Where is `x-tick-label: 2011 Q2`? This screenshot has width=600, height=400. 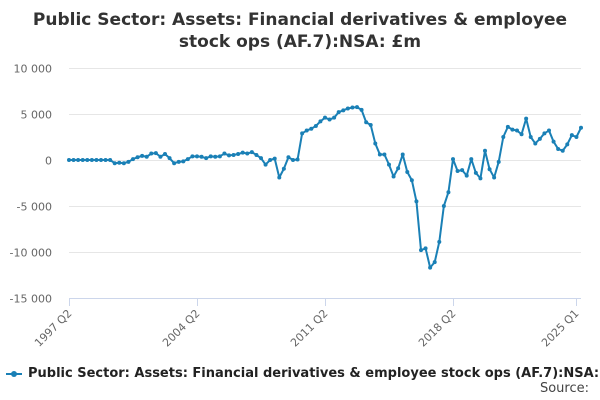 x-tick-label: 2011 Q2 is located at coordinates (309, 328).